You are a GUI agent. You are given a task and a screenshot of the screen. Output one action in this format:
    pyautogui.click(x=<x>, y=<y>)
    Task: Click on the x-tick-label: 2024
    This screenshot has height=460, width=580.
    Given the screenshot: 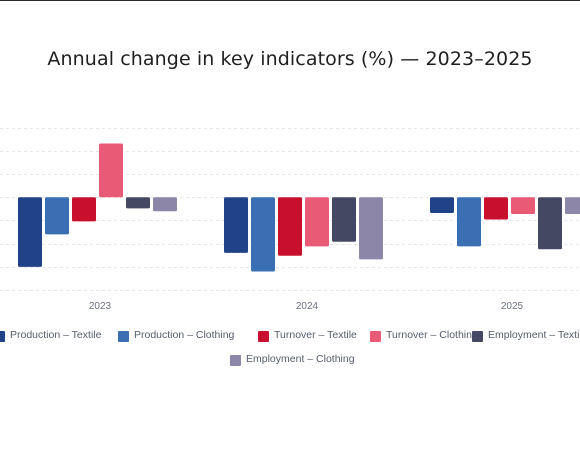 What is the action you would take?
    pyautogui.click(x=307, y=306)
    